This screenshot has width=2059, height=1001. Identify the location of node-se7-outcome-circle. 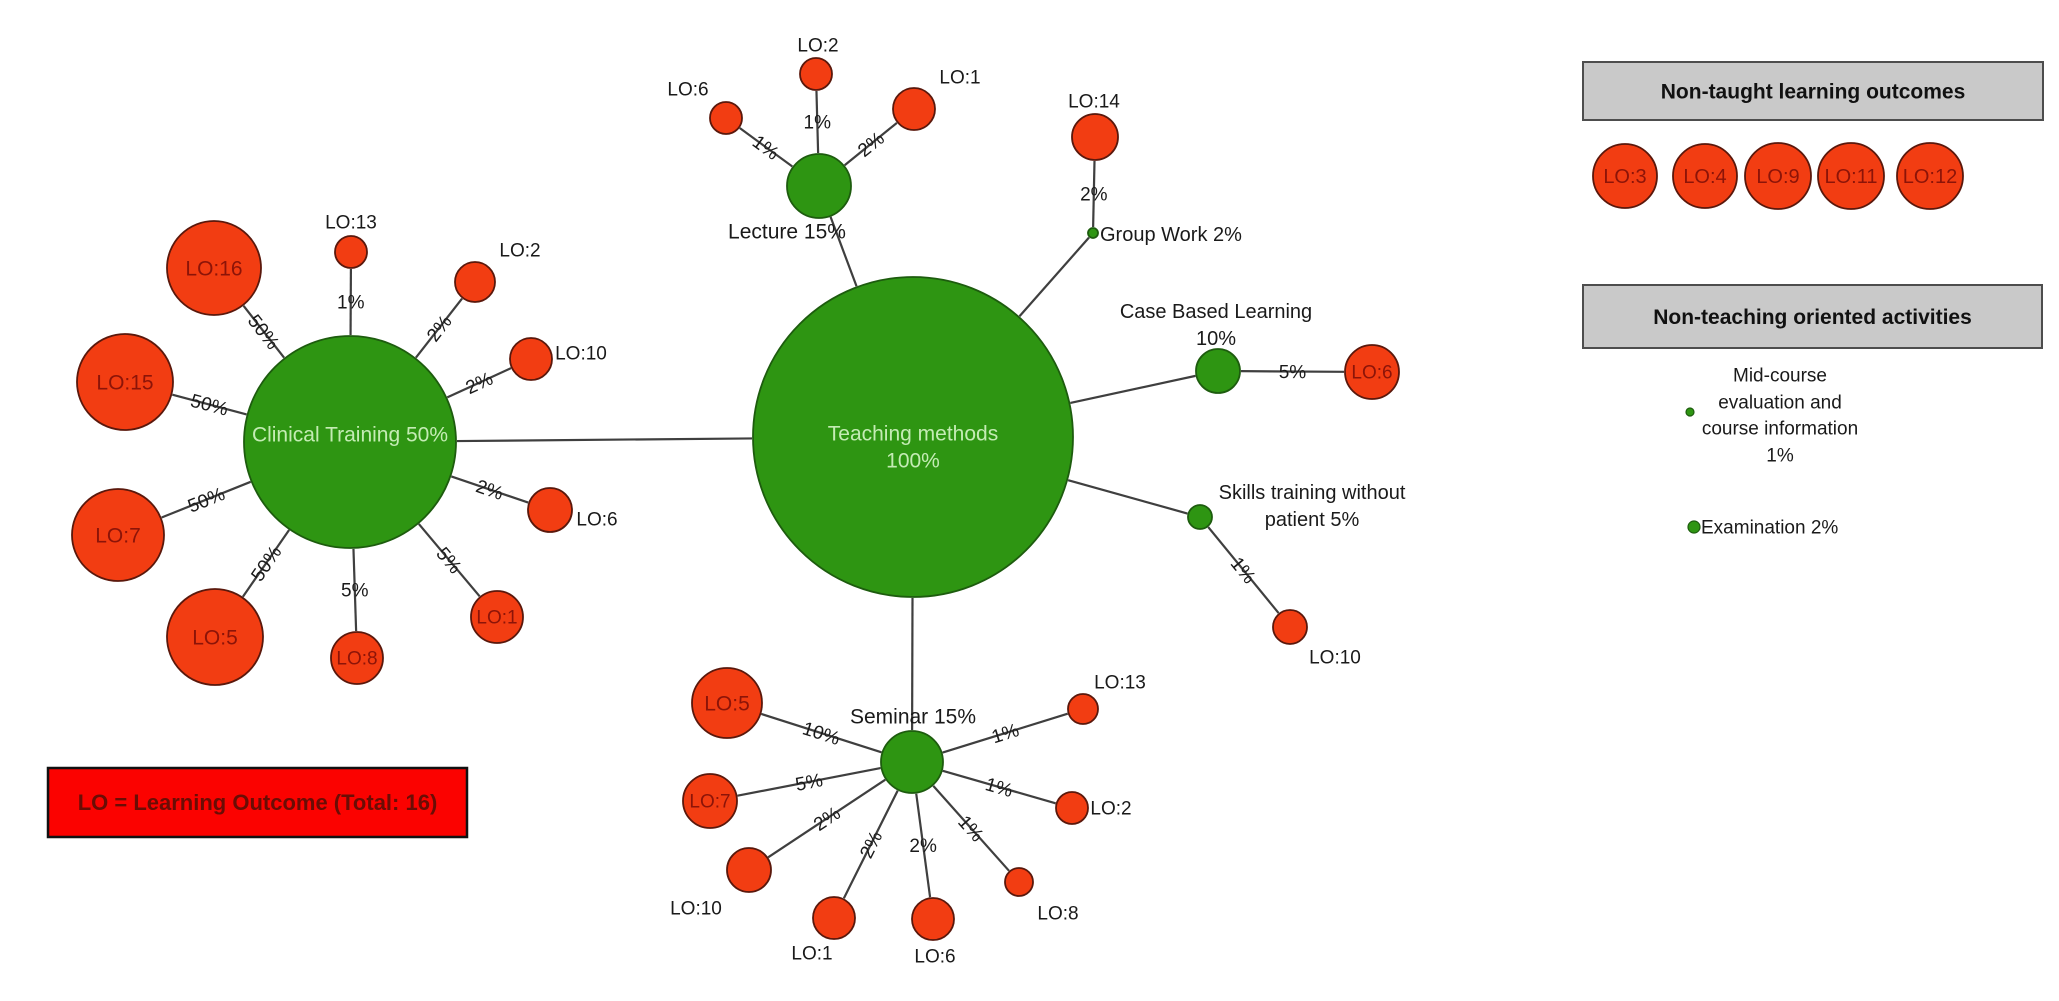
(710, 801).